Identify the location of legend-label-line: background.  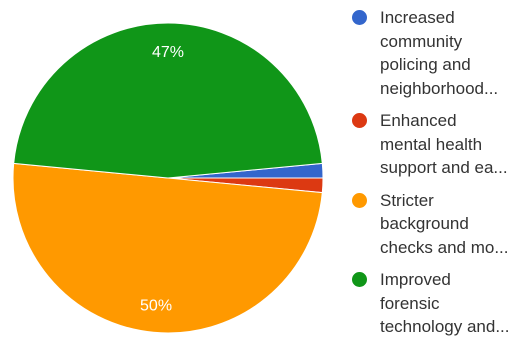
(424, 223).